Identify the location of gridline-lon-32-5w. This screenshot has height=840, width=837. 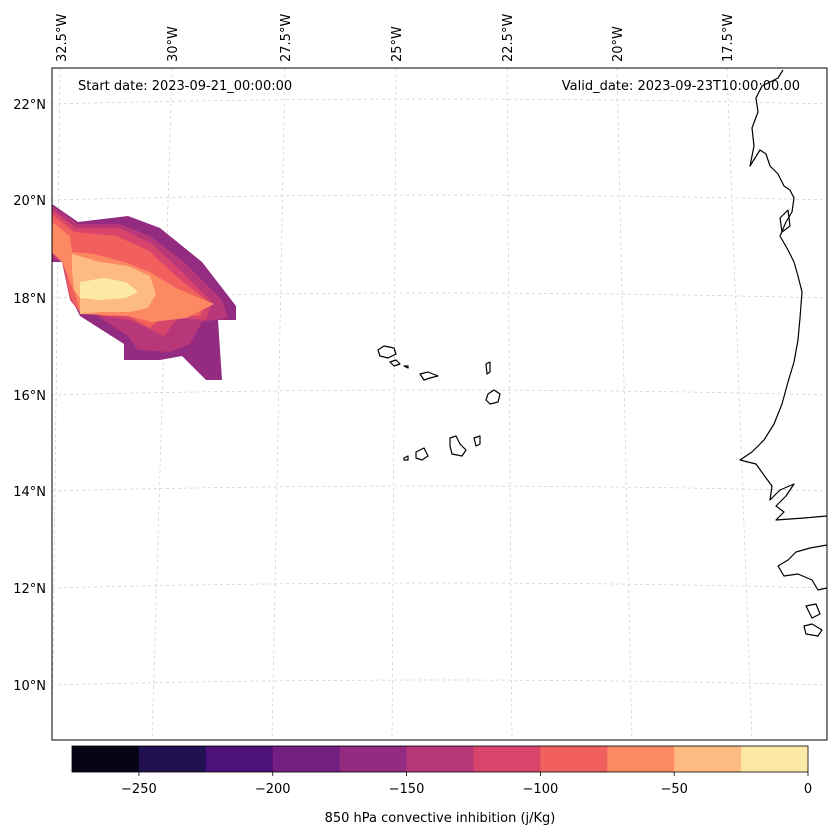
(56, 404).